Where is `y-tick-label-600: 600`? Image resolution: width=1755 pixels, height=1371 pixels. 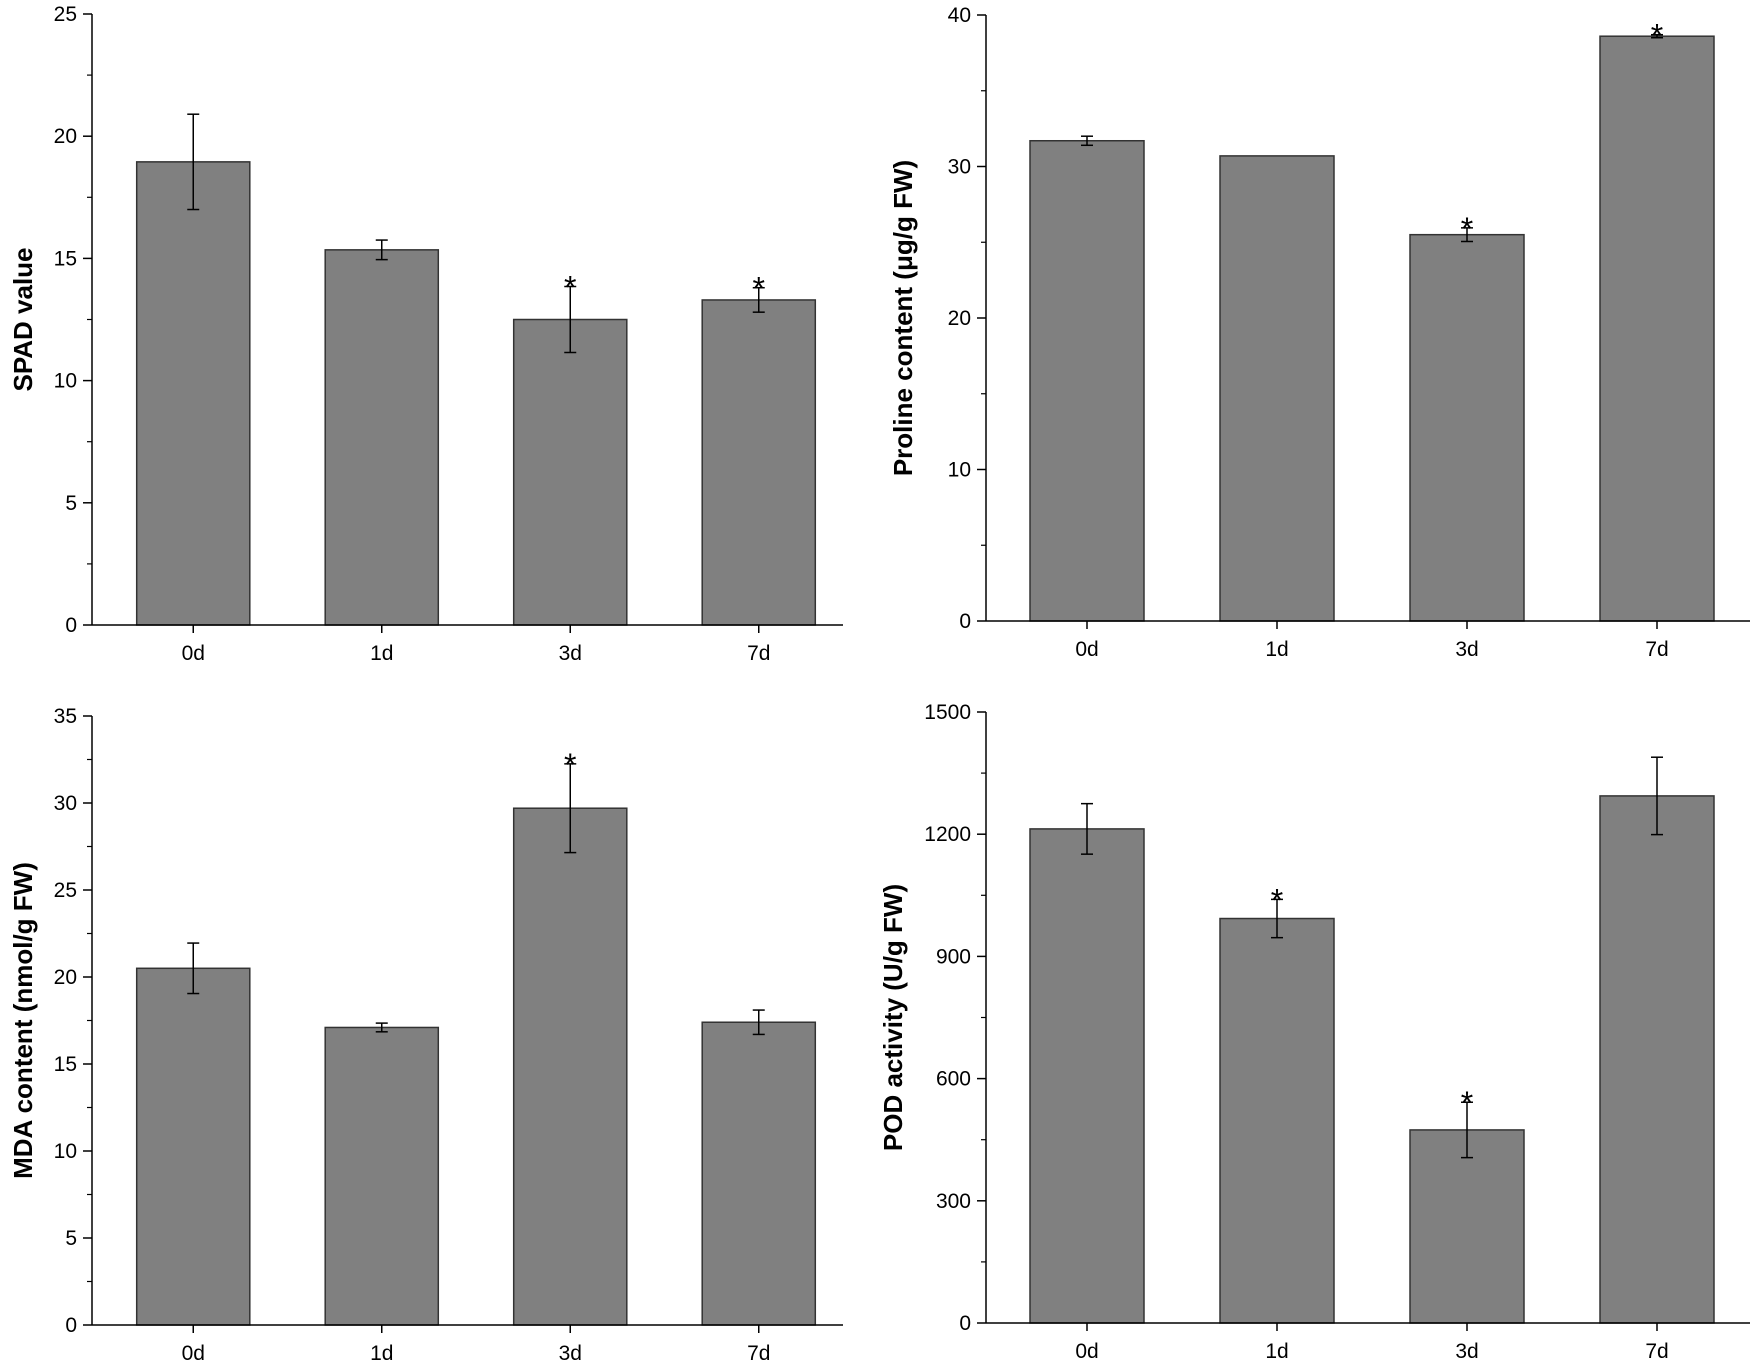 y-tick-label-600: 600 is located at coordinates (953, 1079).